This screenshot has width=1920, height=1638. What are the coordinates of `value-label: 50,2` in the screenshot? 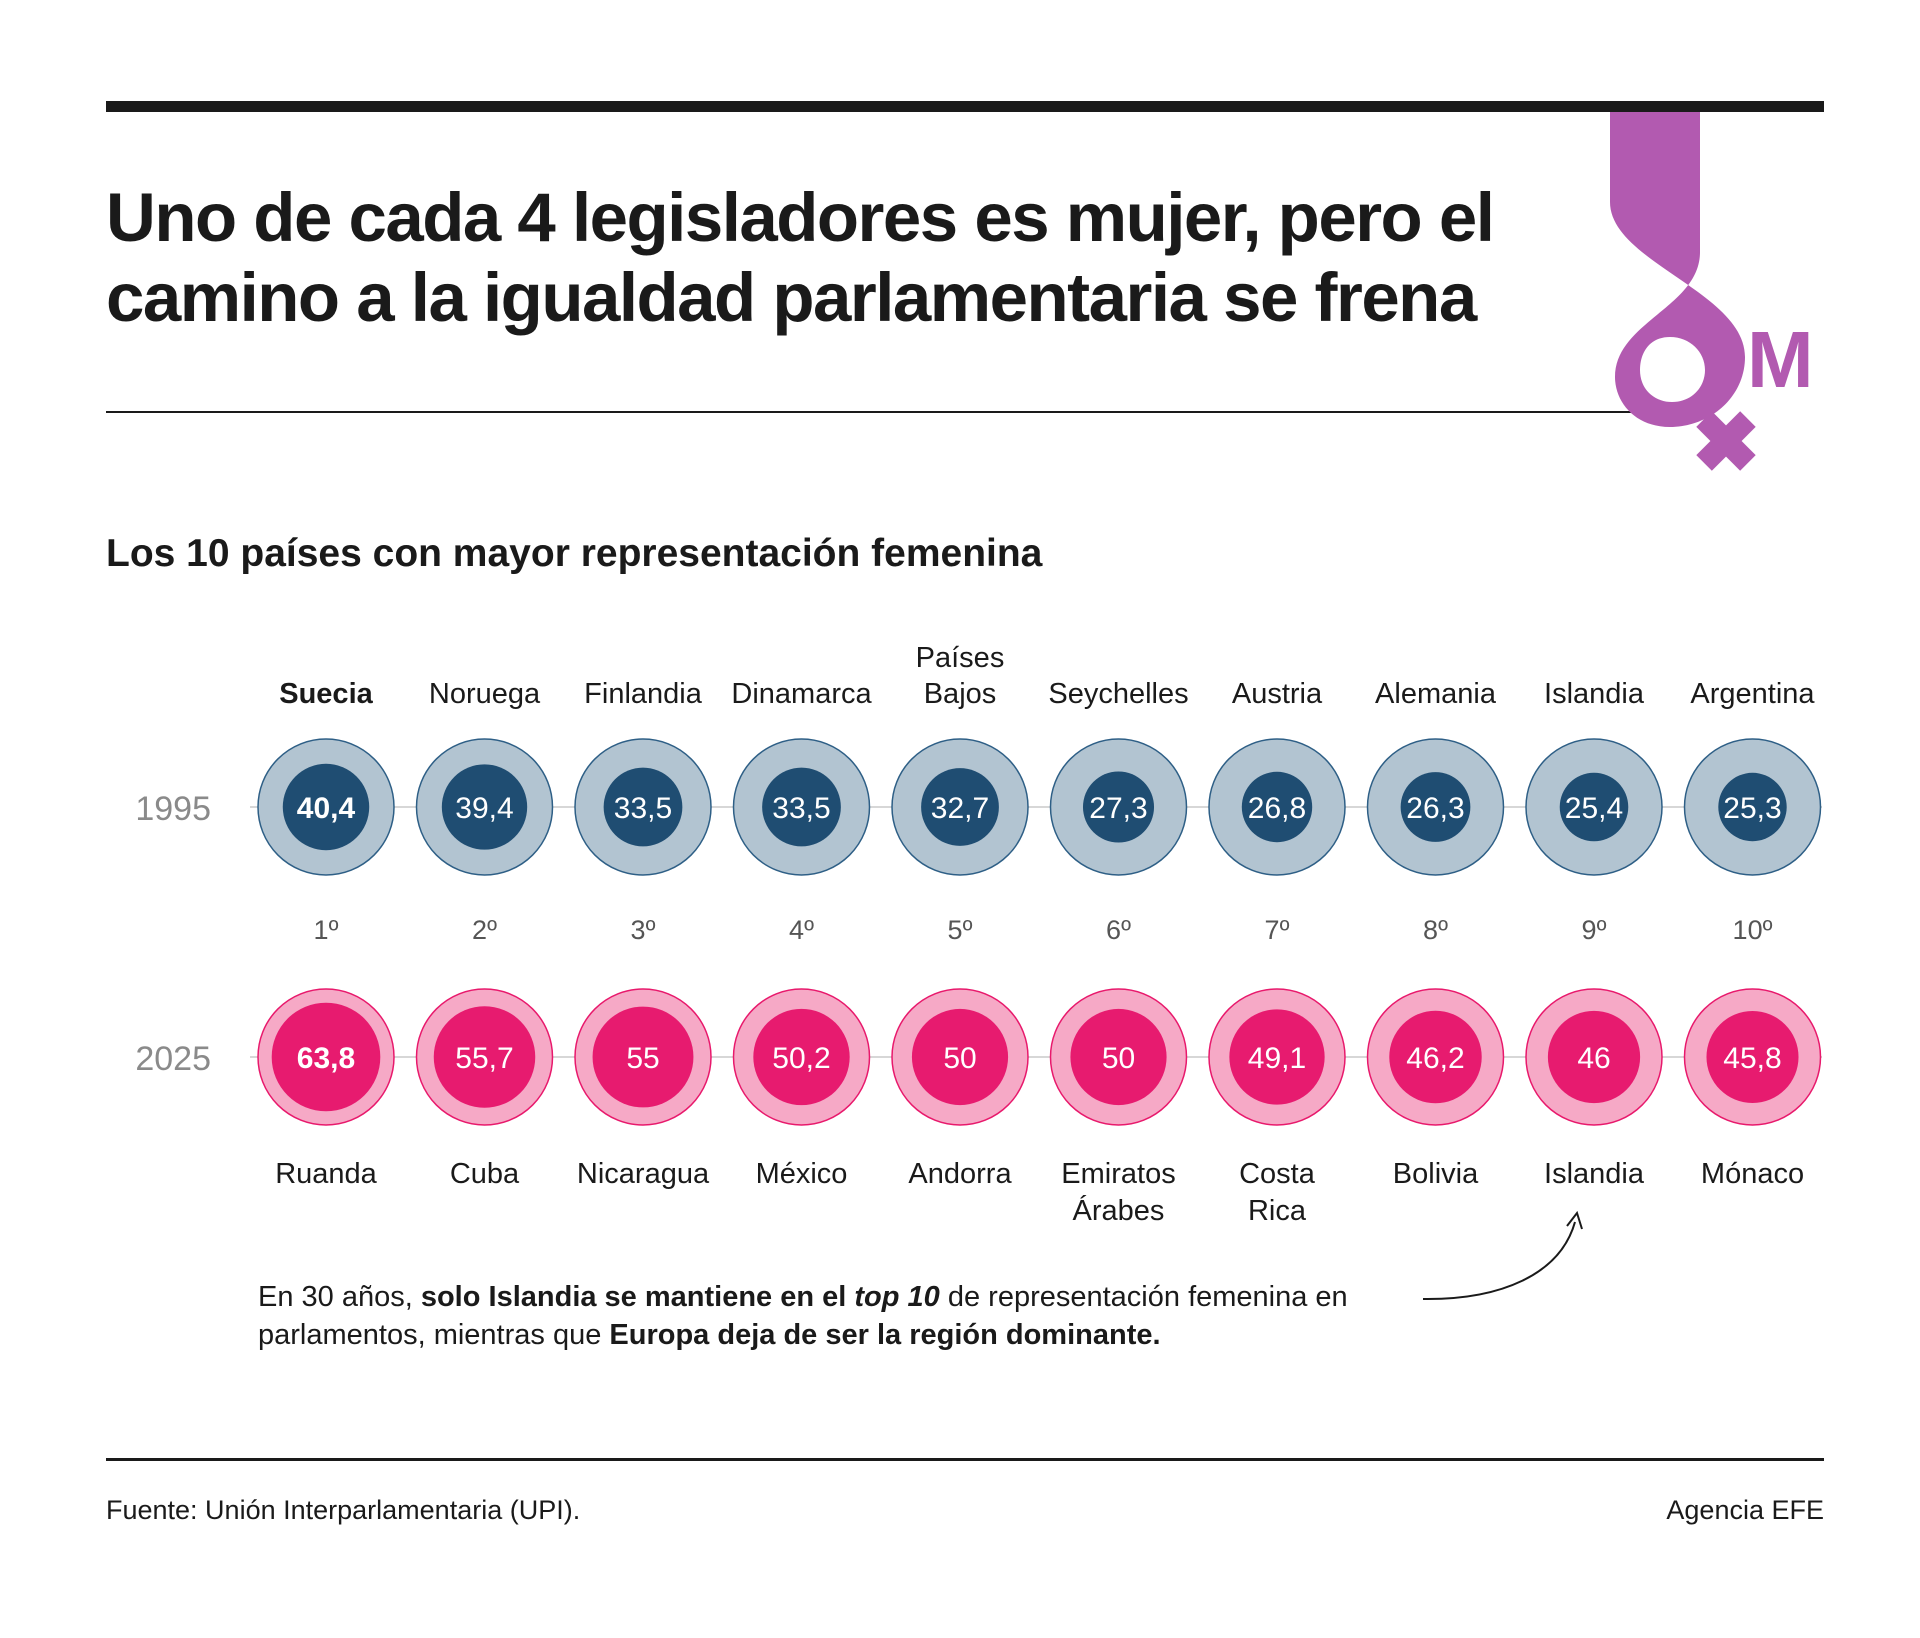 It's located at (801, 1058).